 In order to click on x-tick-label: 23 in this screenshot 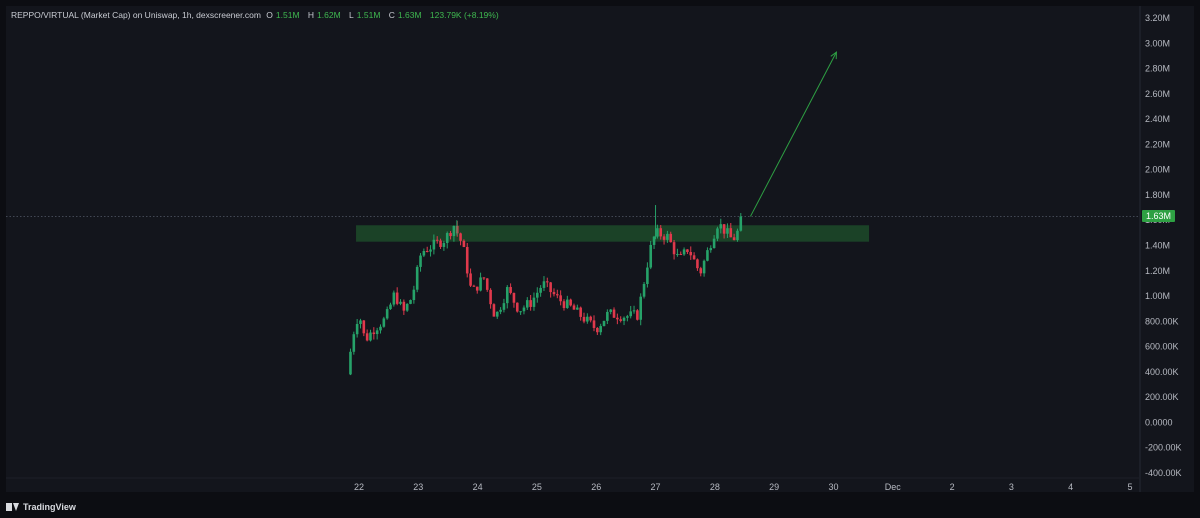, I will do `click(418, 487)`.